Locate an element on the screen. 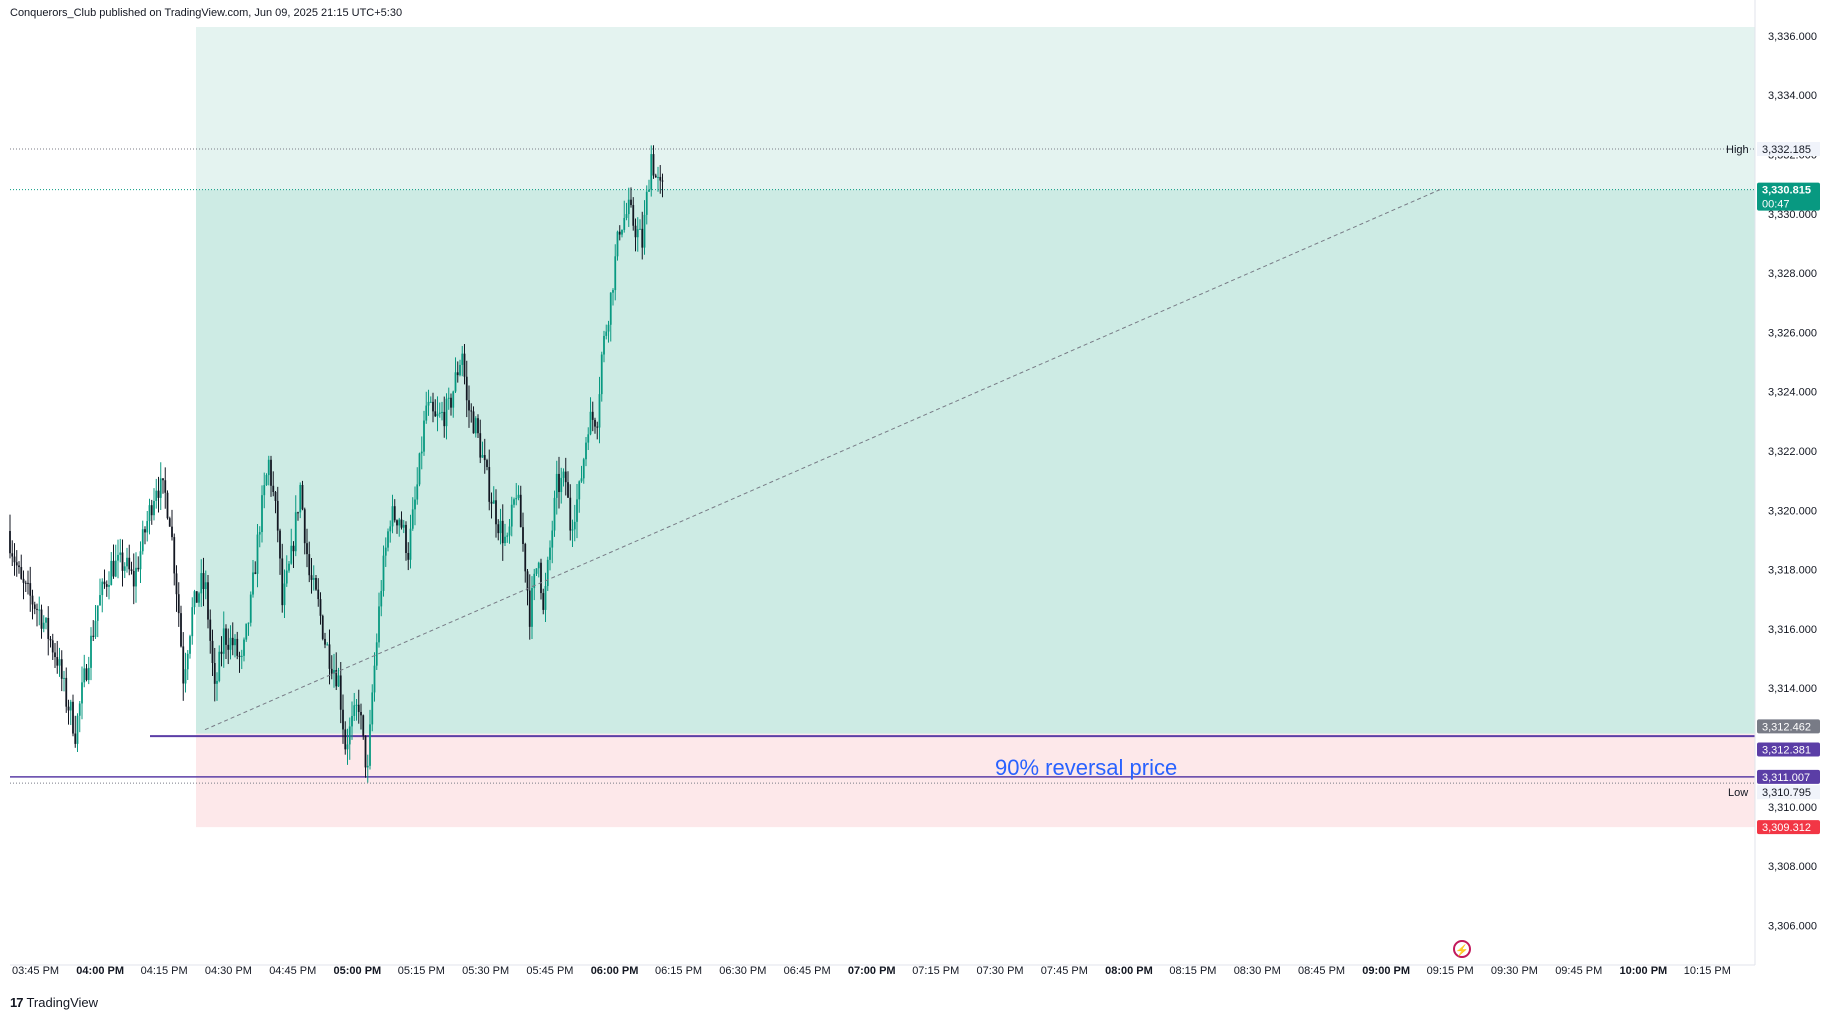 The image size is (1835, 1019). x-tick-label: 08:00 PM is located at coordinates (1129, 971).